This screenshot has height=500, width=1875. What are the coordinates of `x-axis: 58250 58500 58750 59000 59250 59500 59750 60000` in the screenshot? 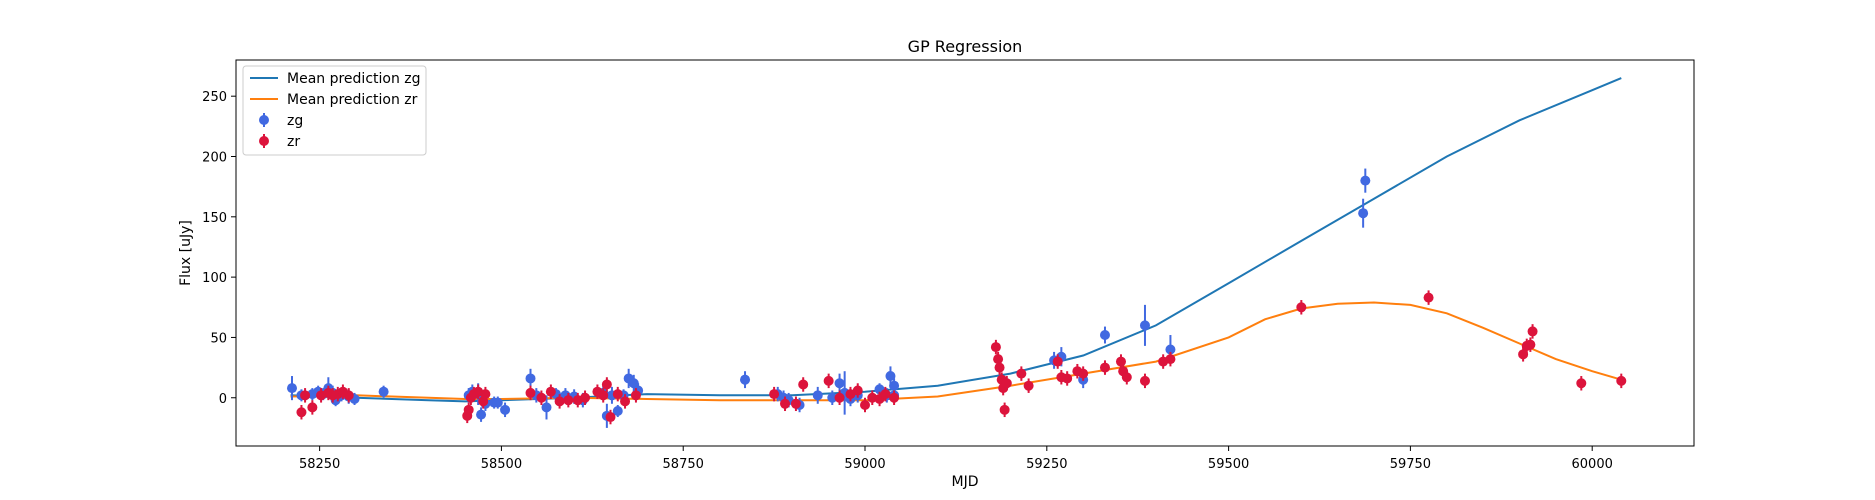 It's located at (956, 459).